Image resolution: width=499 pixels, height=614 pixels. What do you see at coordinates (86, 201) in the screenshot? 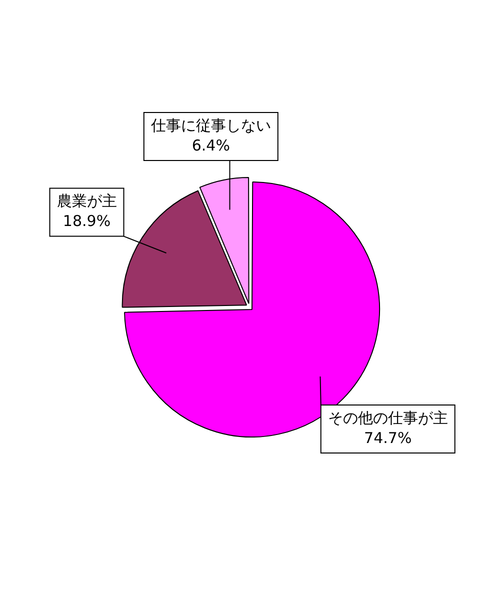
I see `slice-label: 農業が主` at bounding box center [86, 201].